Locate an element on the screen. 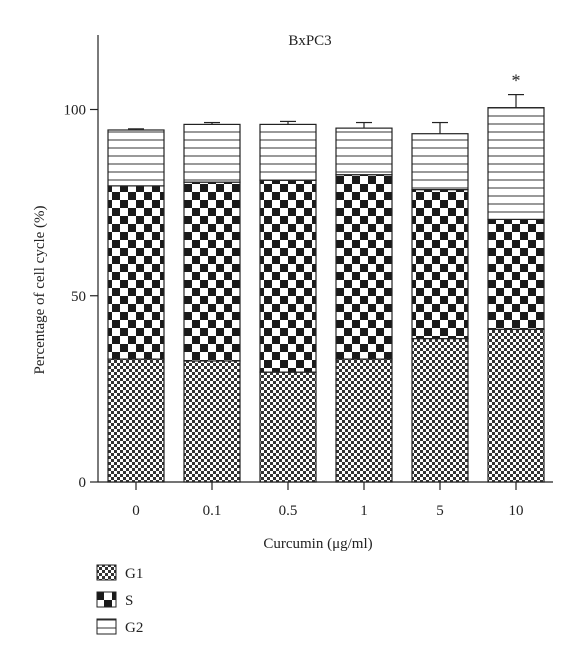 The image size is (587, 660). annotations: * is located at coordinates (516, 81).